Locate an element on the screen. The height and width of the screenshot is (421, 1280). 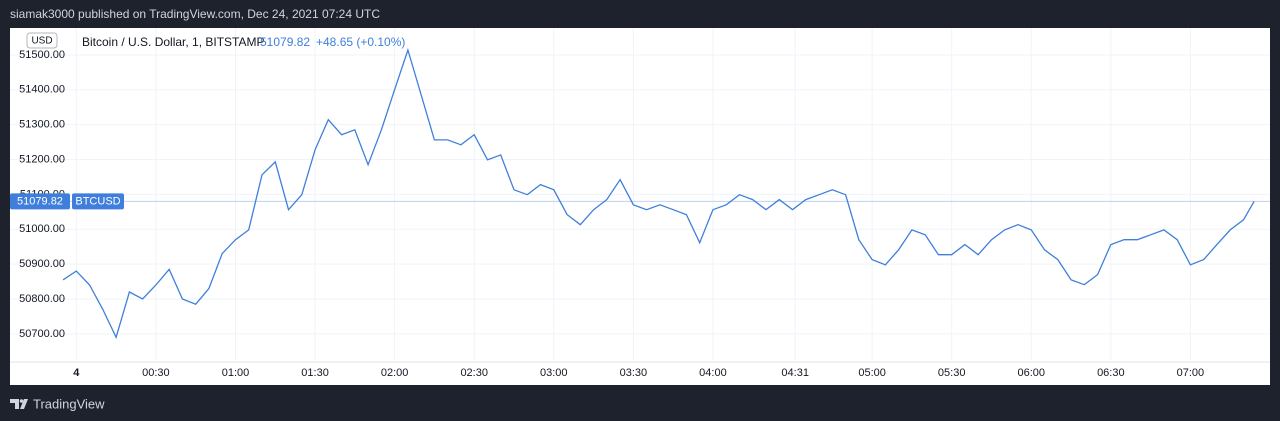
brand: TradingView is located at coordinates (69, 403).